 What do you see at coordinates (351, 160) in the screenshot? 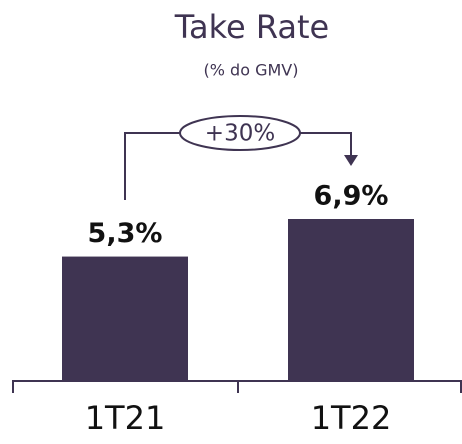
I see `arrow-head` at bounding box center [351, 160].